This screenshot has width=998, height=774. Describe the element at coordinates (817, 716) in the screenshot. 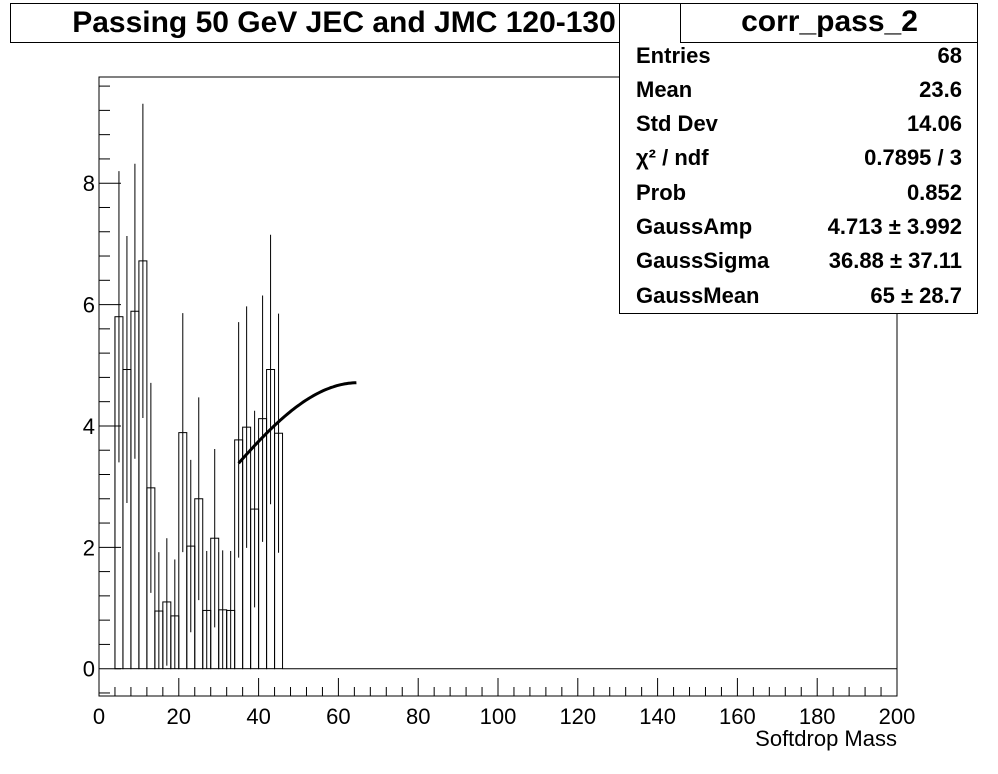

I see `x-tick-label: 180` at that location.